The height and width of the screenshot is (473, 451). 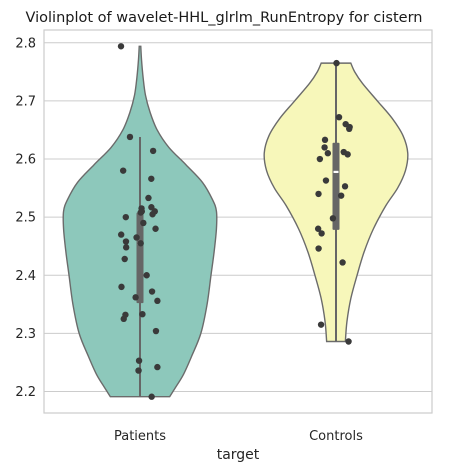 I want to click on x-tick-label: Patients, so click(x=140, y=436).